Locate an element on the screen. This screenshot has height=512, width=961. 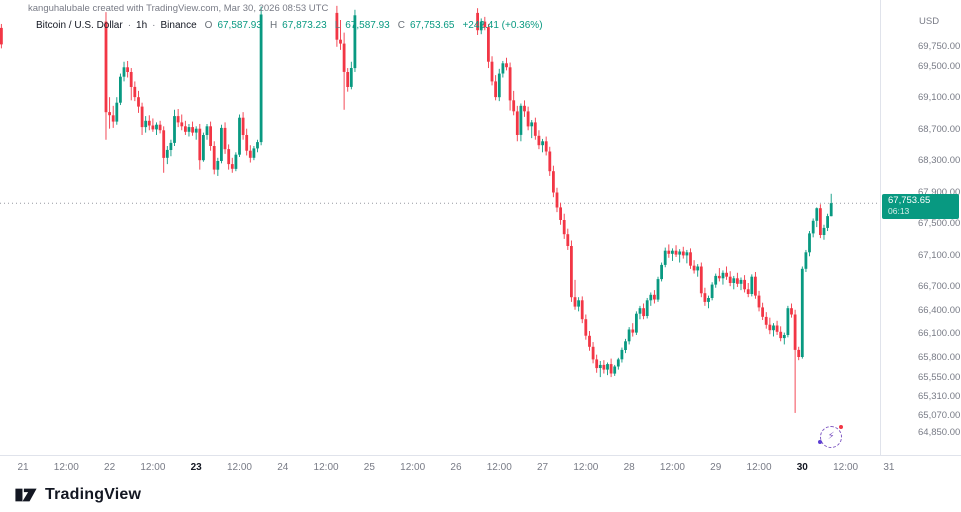
price-tick-label: 65,310.00 is located at coordinates (939, 396).